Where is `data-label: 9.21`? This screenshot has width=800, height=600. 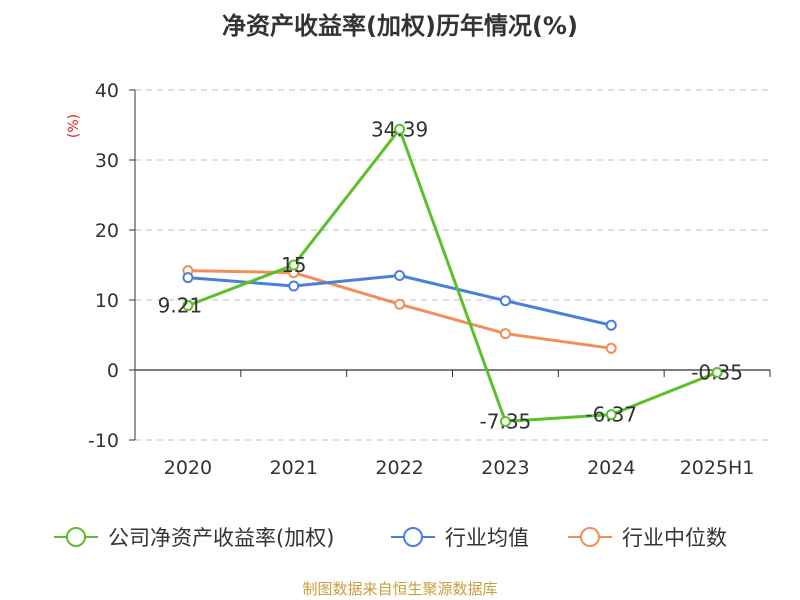
data-label: 9.21 is located at coordinates (180, 306).